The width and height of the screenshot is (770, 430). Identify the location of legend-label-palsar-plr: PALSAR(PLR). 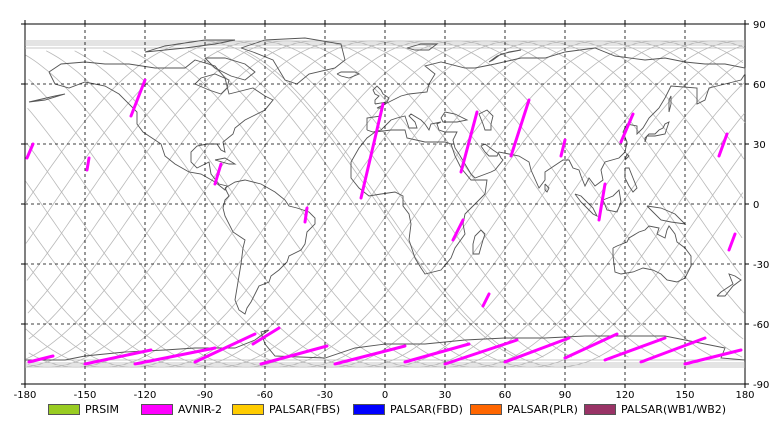
(542, 409).